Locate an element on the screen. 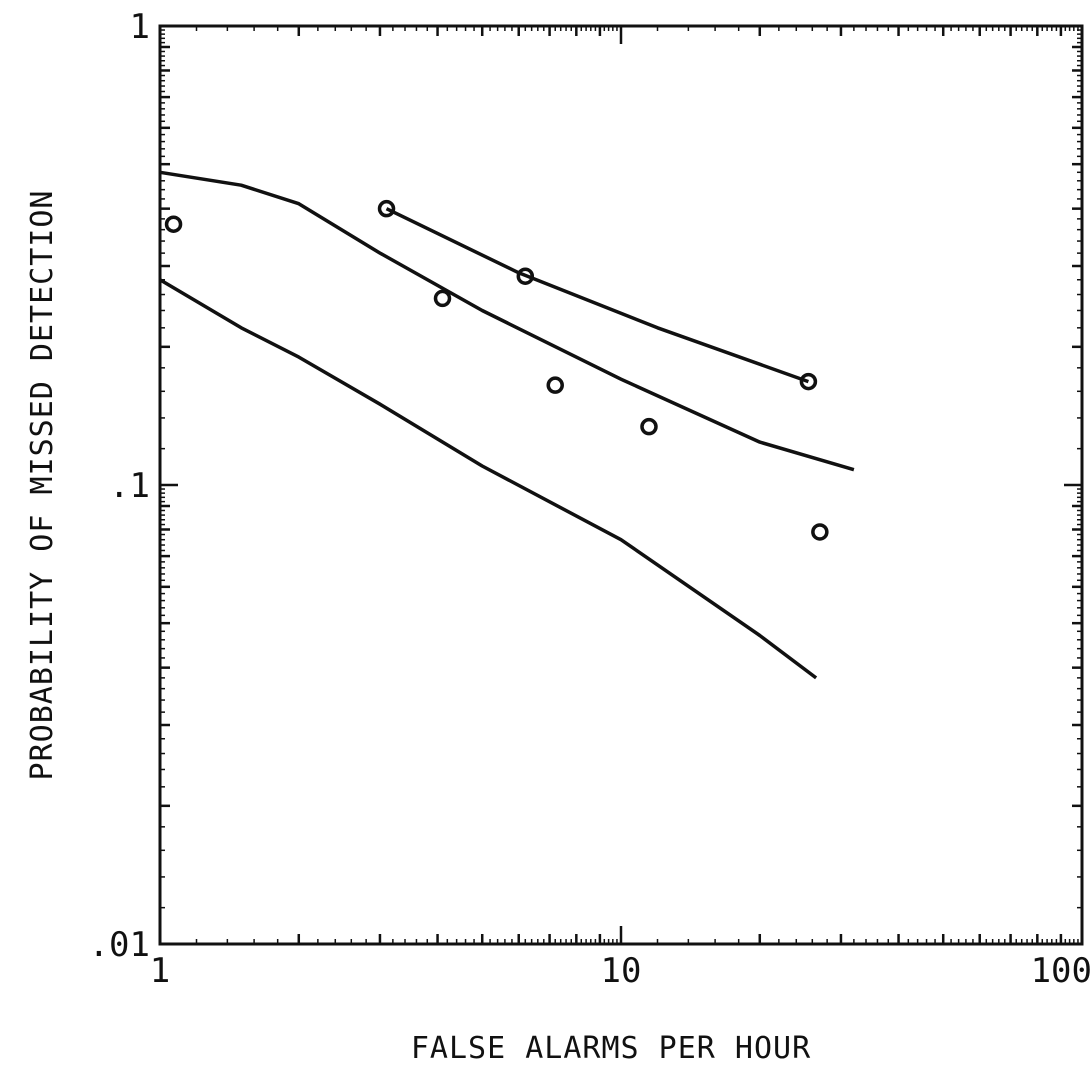 The image size is (1092, 1079). x-tick-label: 100 is located at coordinates (1061, 971).